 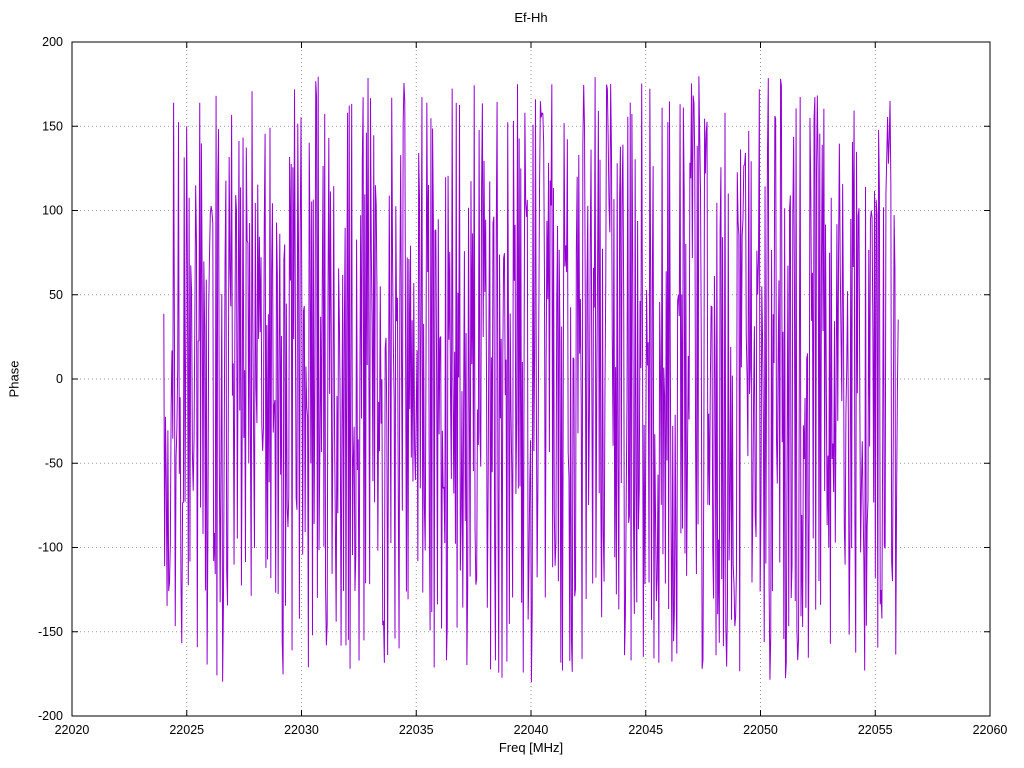 I want to click on y-tick-label: 100, so click(x=52, y=211).